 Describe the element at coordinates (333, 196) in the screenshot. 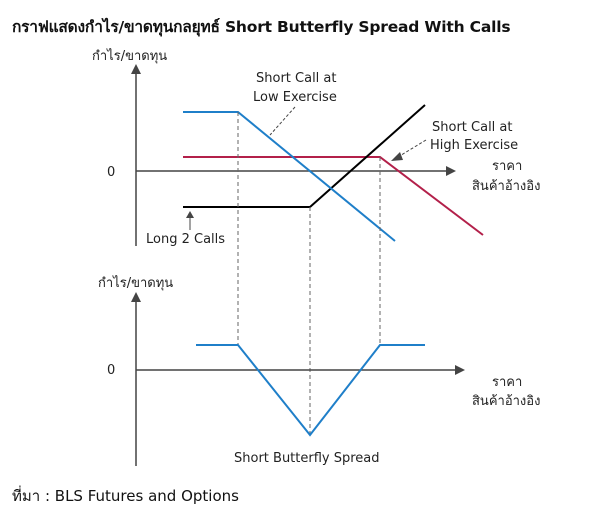

I see `short-call-high-line` at that location.